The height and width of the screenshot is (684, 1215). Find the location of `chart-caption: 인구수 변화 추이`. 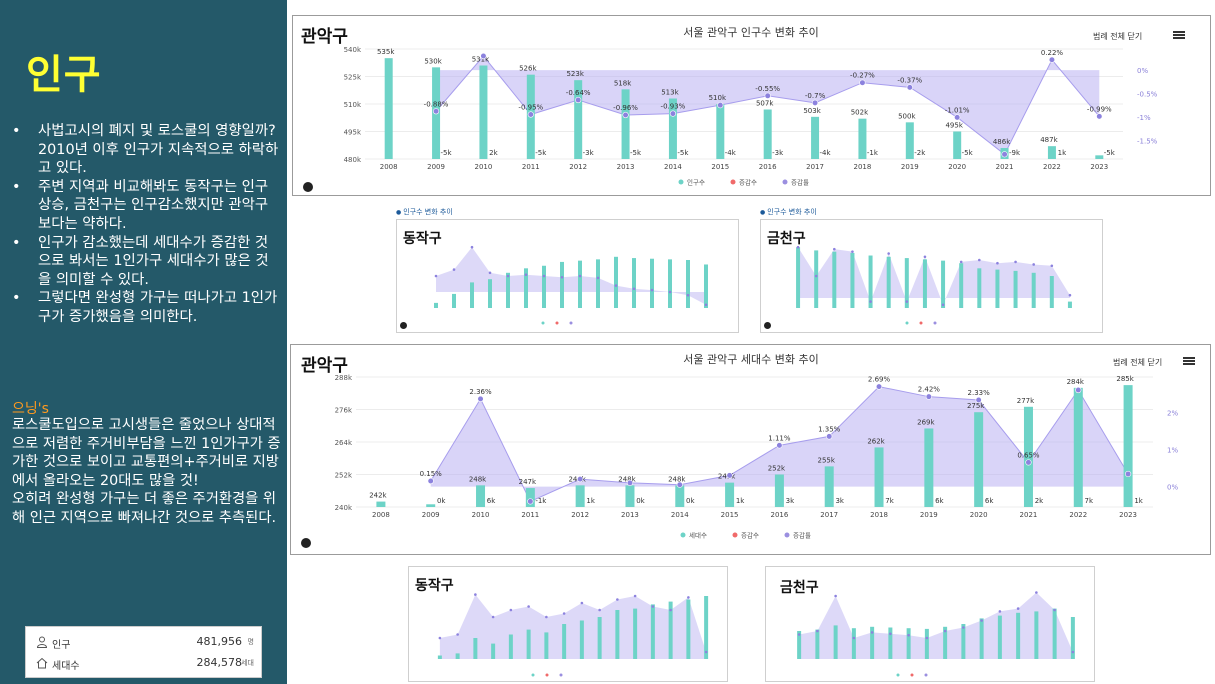

chart-caption: 인구수 변화 추이 is located at coordinates (424, 212).